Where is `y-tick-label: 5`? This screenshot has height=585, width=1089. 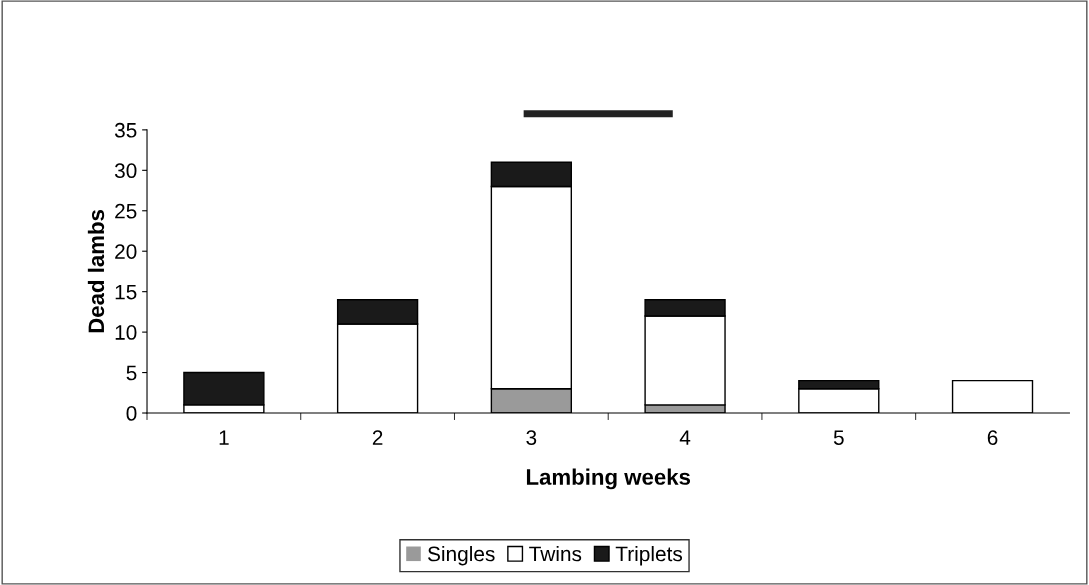
y-tick-label: 5 is located at coordinates (131, 373).